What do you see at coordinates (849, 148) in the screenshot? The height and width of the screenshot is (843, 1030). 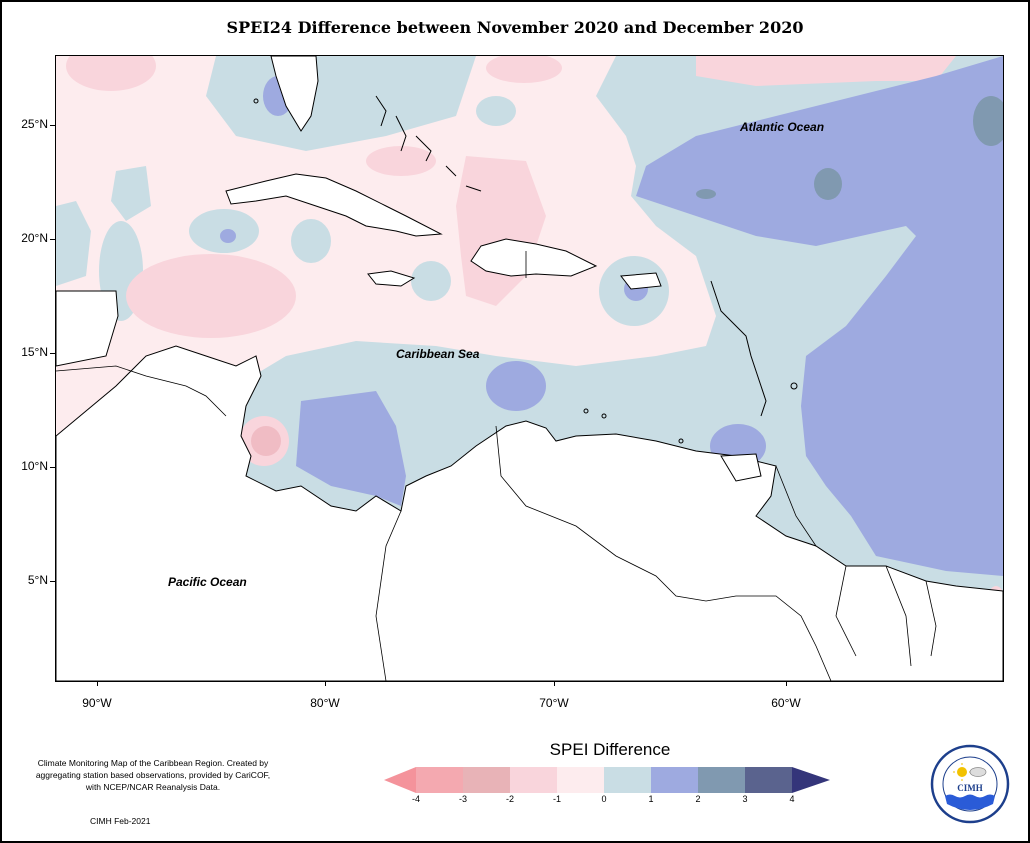 I see `positive-dark-regions` at bounding box center [849, 148].